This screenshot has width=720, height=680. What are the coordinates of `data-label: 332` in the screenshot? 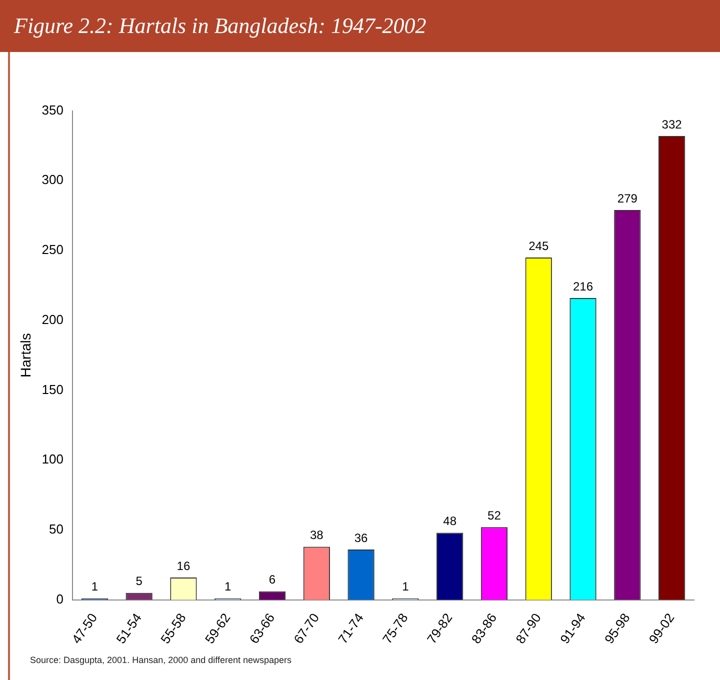 It's located at (672, 124).